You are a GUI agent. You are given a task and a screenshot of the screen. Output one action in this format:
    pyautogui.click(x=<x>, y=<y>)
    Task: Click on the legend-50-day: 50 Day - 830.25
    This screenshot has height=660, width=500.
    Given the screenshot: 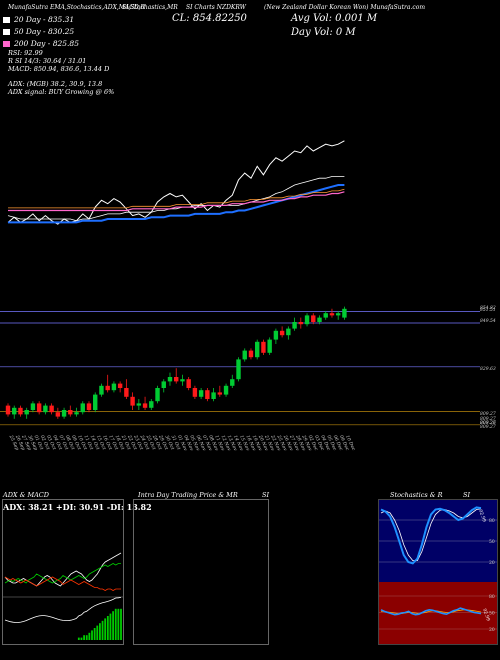 What is the action you would take?
    pyautogui.click(x=38, y=31)
    